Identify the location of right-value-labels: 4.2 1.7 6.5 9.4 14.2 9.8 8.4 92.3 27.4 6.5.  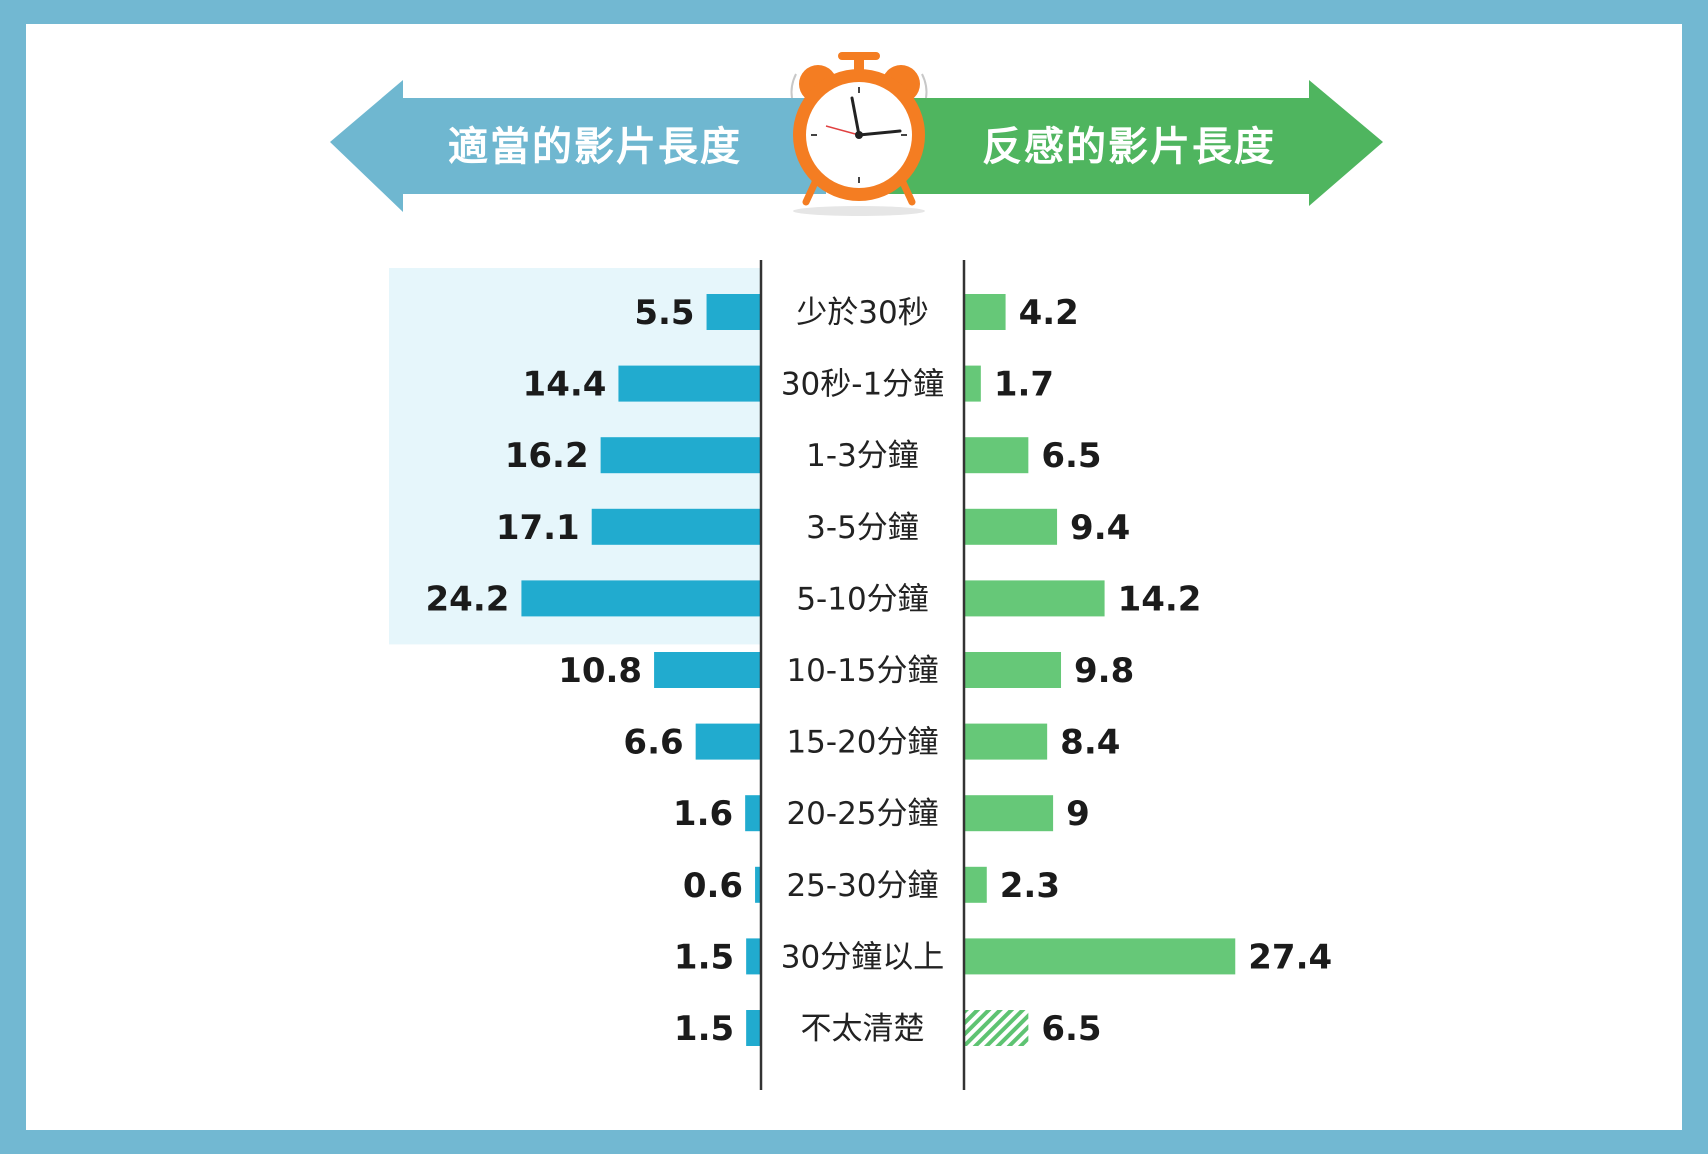
(1163, 671).